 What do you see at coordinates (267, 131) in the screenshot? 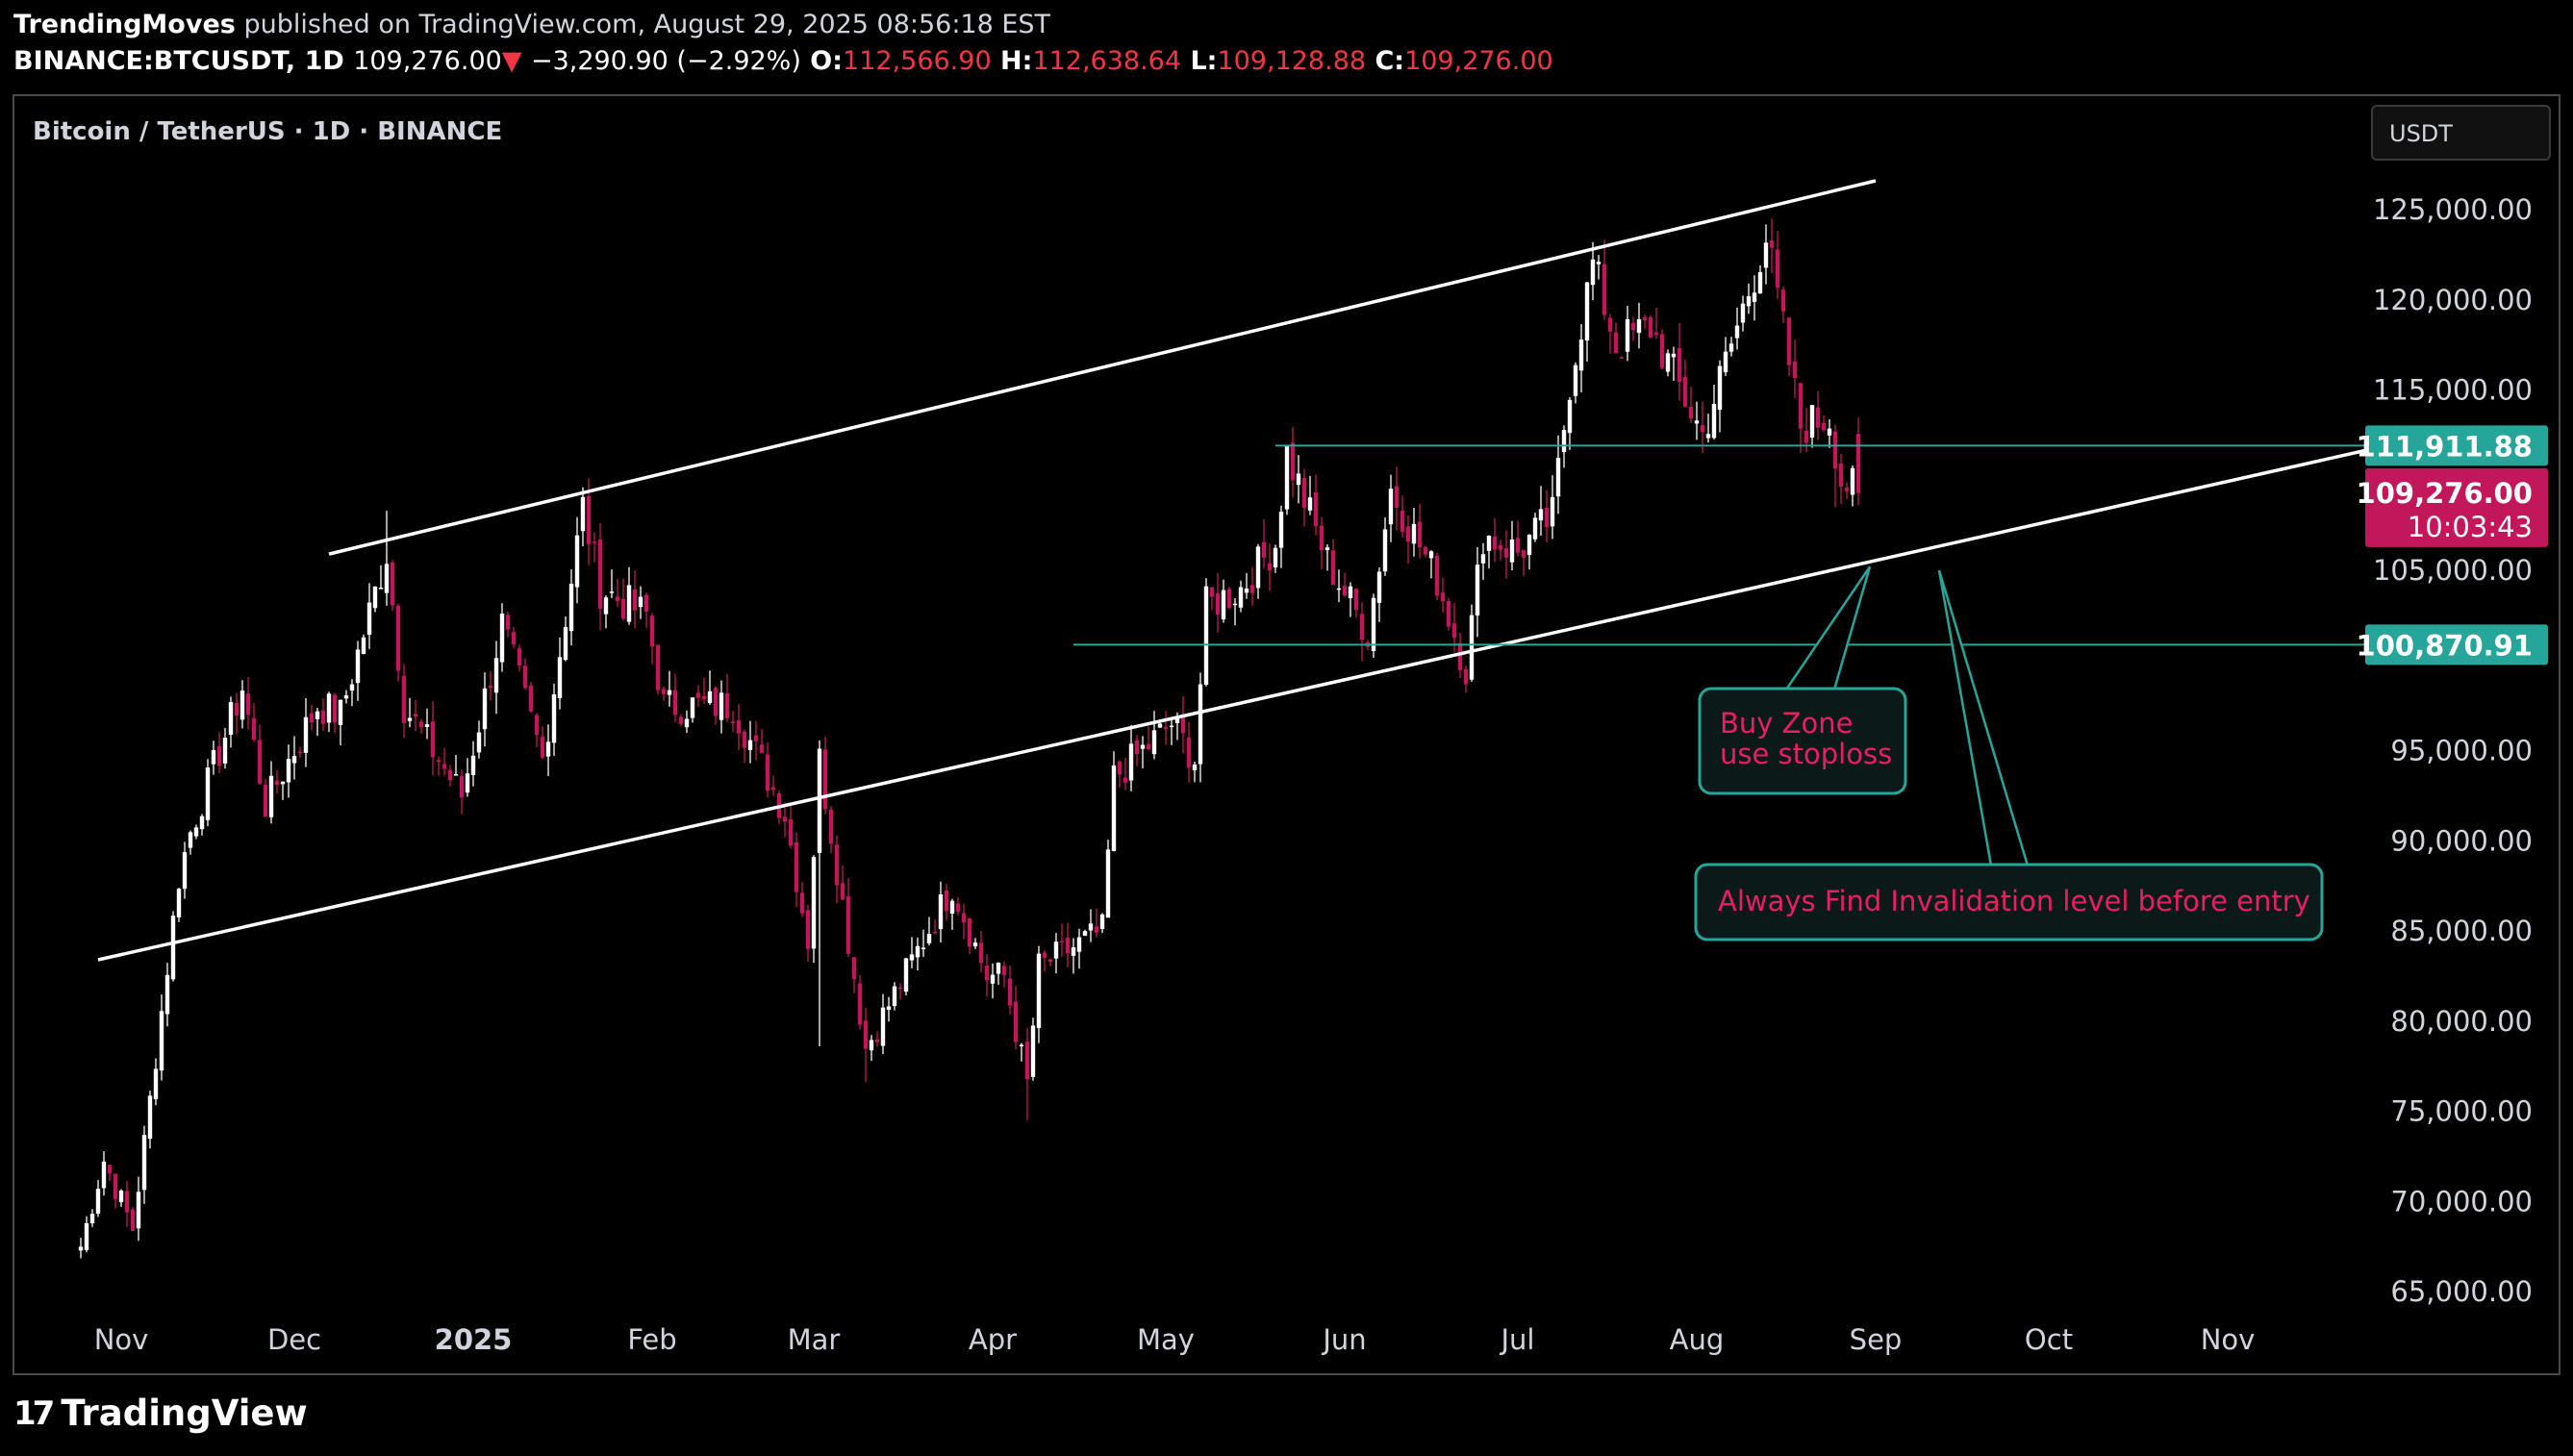
I see `chart-title: Bitcoin / TetherUS · 1D · BINANCE` at bounding box center [267, 131].